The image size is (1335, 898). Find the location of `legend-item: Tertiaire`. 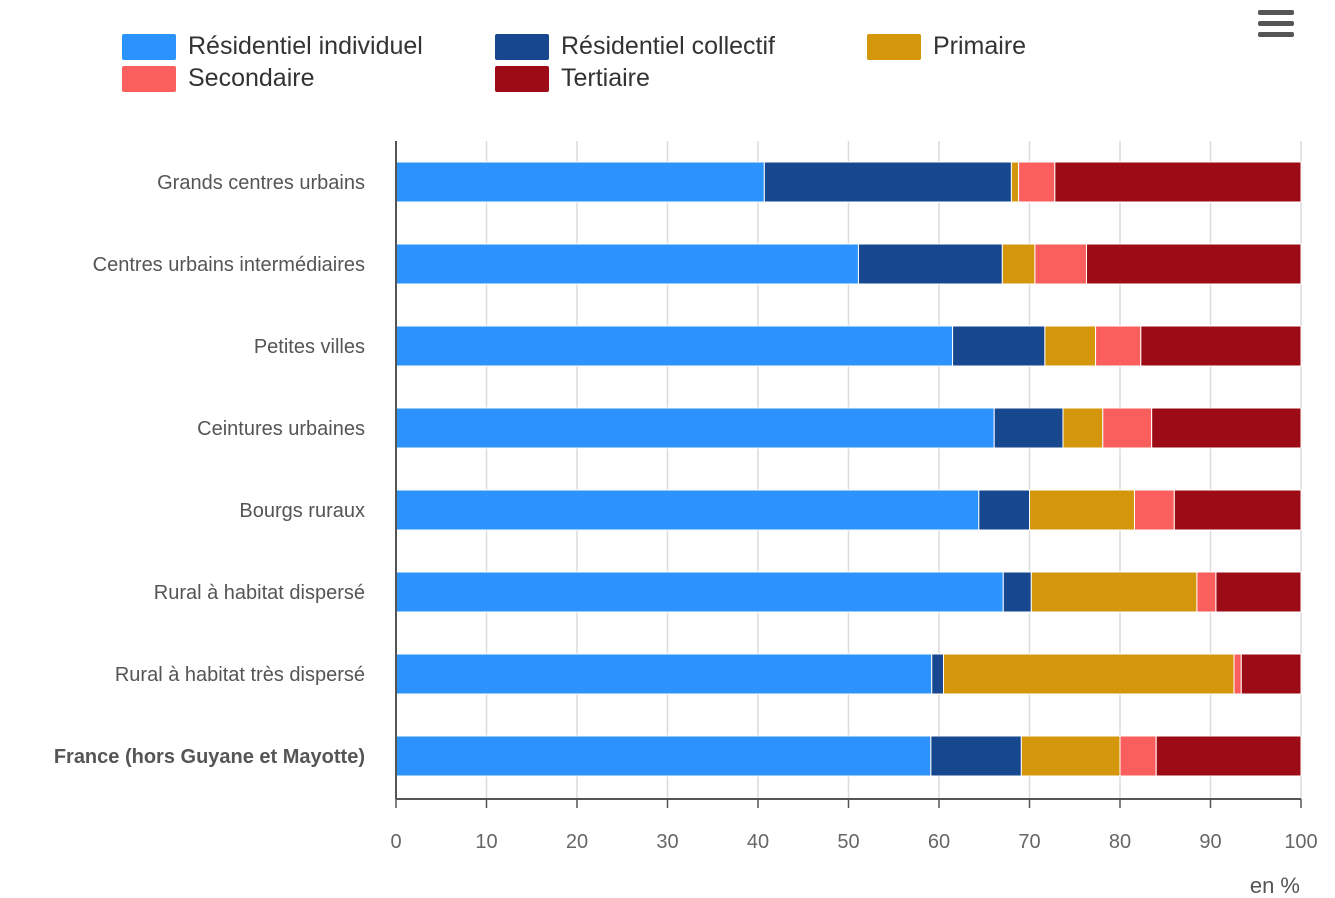

legend-item: Tertiaire is located at coordinates (572, 78).